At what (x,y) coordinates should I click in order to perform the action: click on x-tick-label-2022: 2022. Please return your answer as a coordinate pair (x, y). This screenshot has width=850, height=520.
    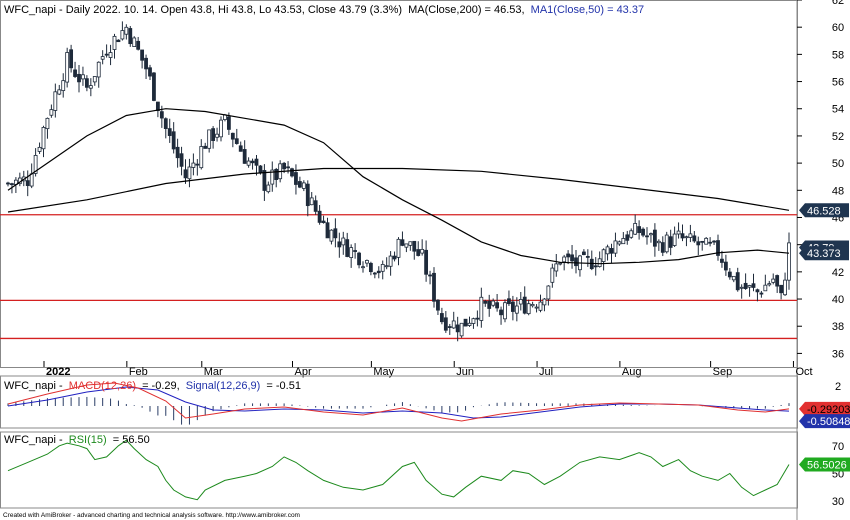
    Looking at the image, I should click on (58, 372).